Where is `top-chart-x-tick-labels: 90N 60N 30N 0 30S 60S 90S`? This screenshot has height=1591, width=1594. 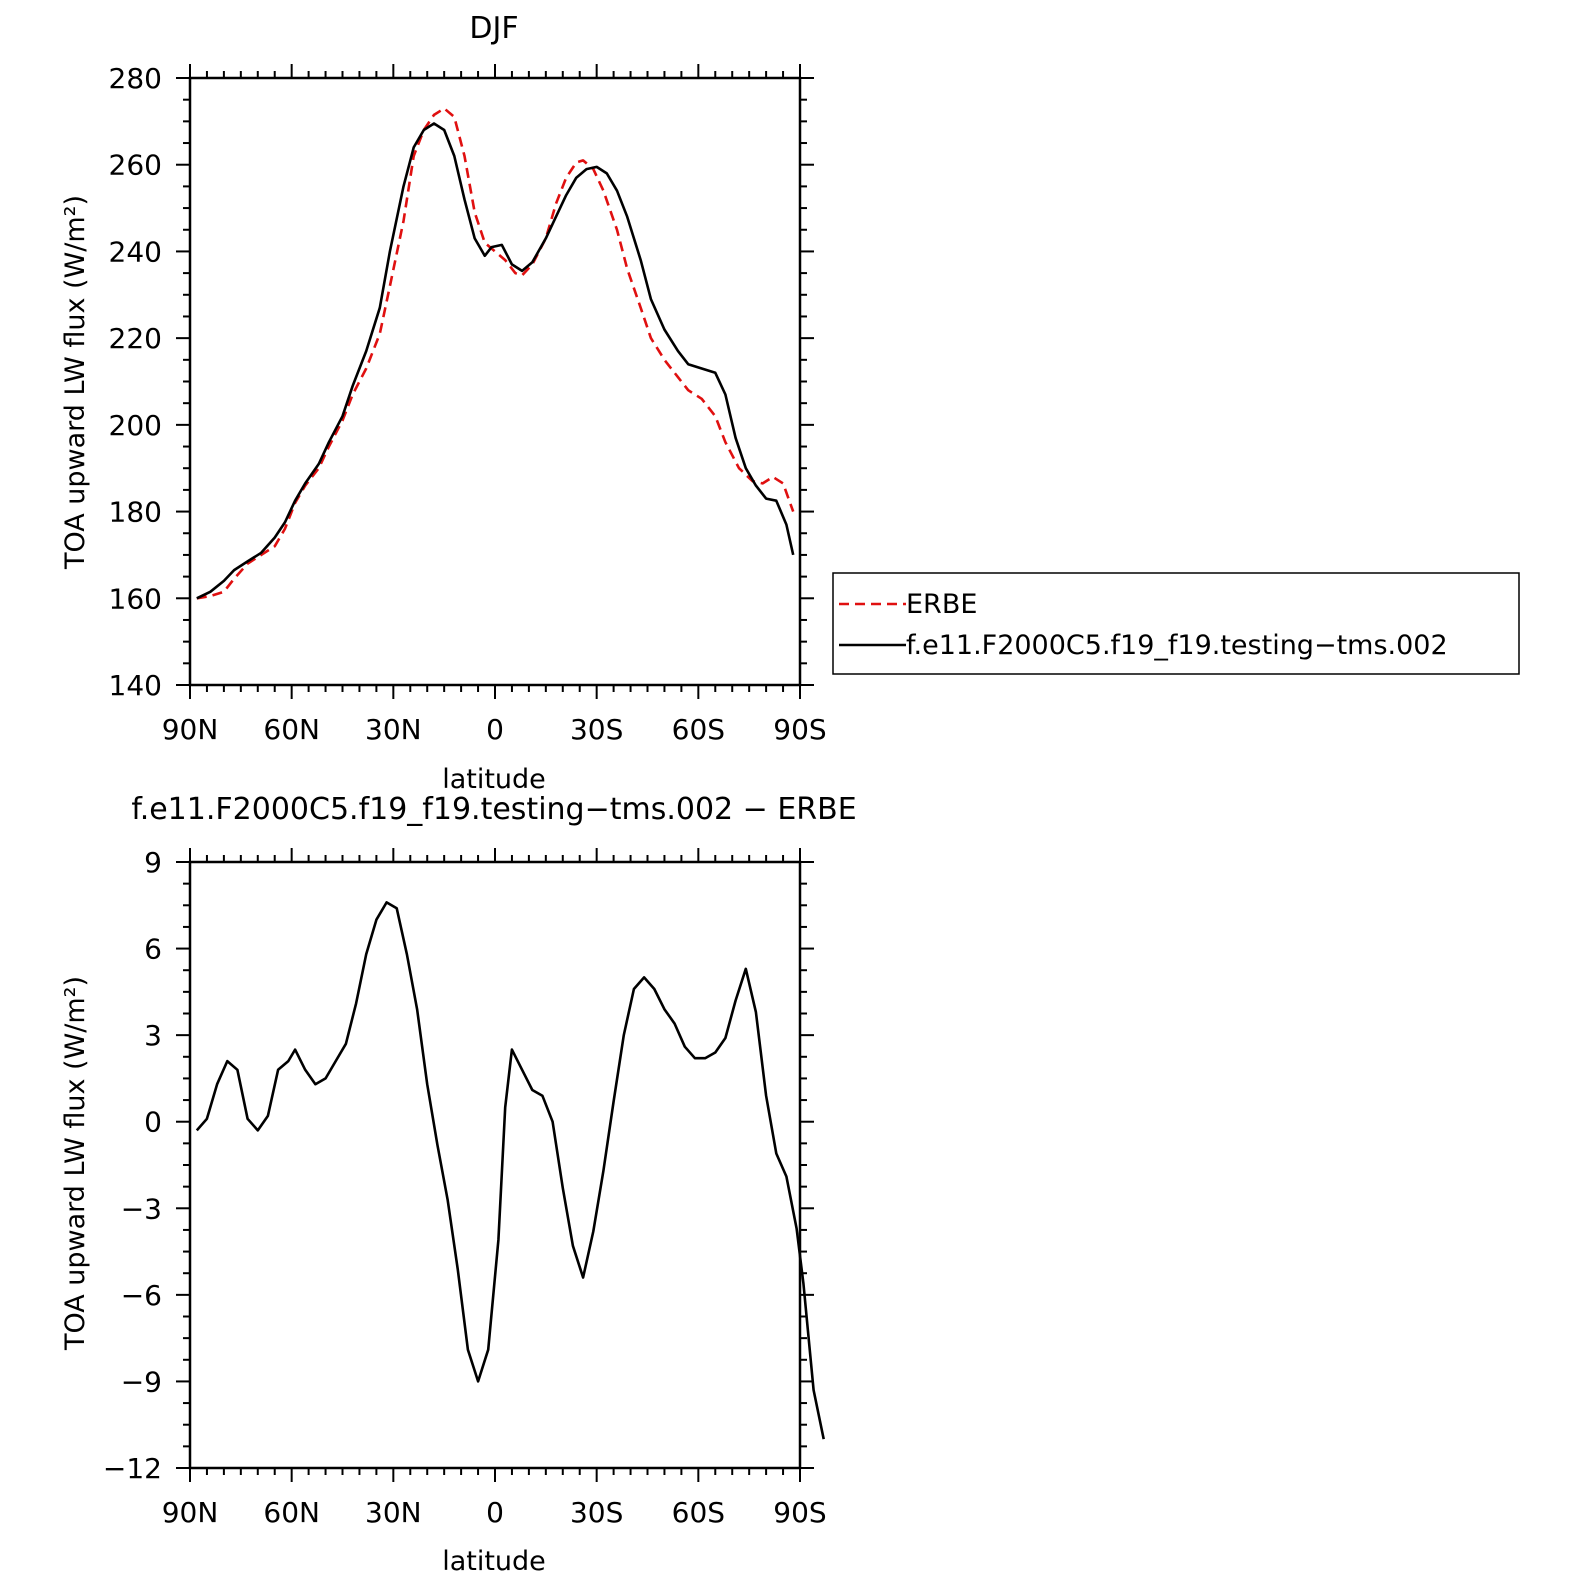 top-chart-x-tick-labels: 90N 60N 30N 0 30S 60S 90S is located at coordinates (494, 729).